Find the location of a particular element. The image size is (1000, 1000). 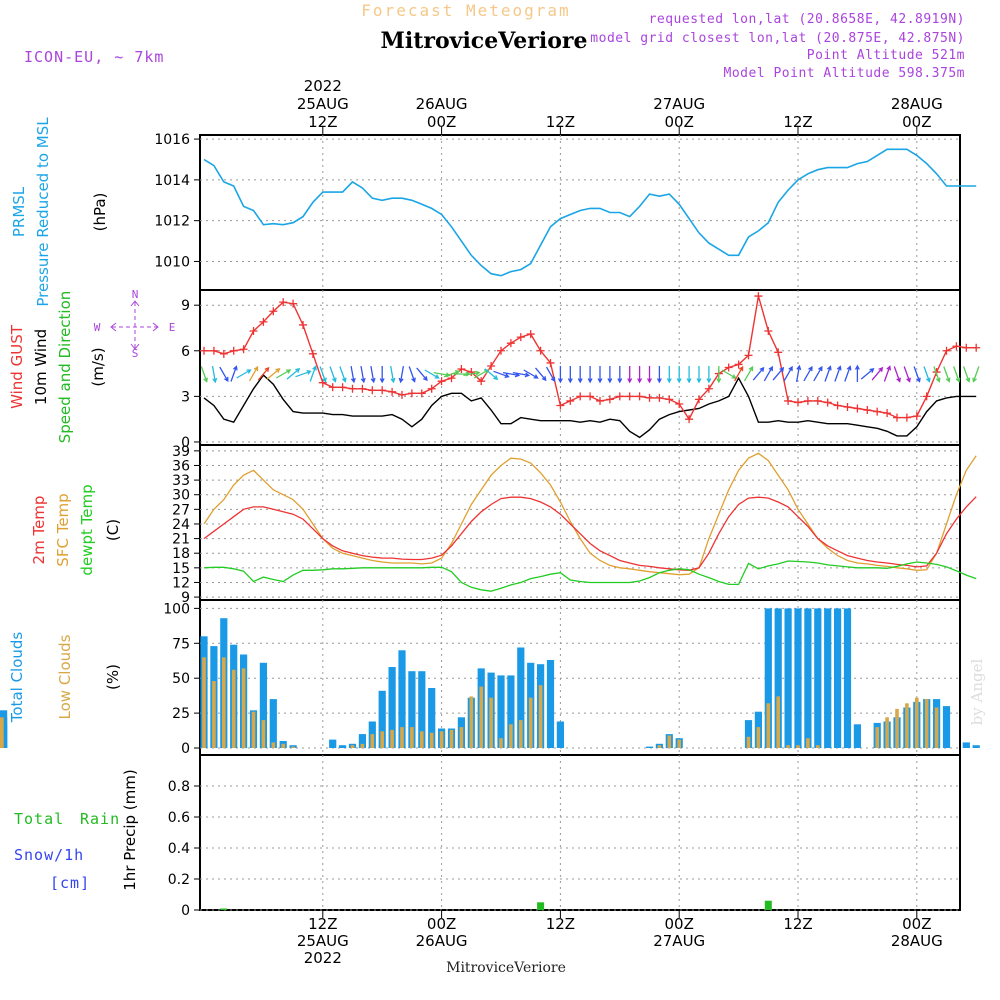

pressure-panel is located at coordinates (580, 212).